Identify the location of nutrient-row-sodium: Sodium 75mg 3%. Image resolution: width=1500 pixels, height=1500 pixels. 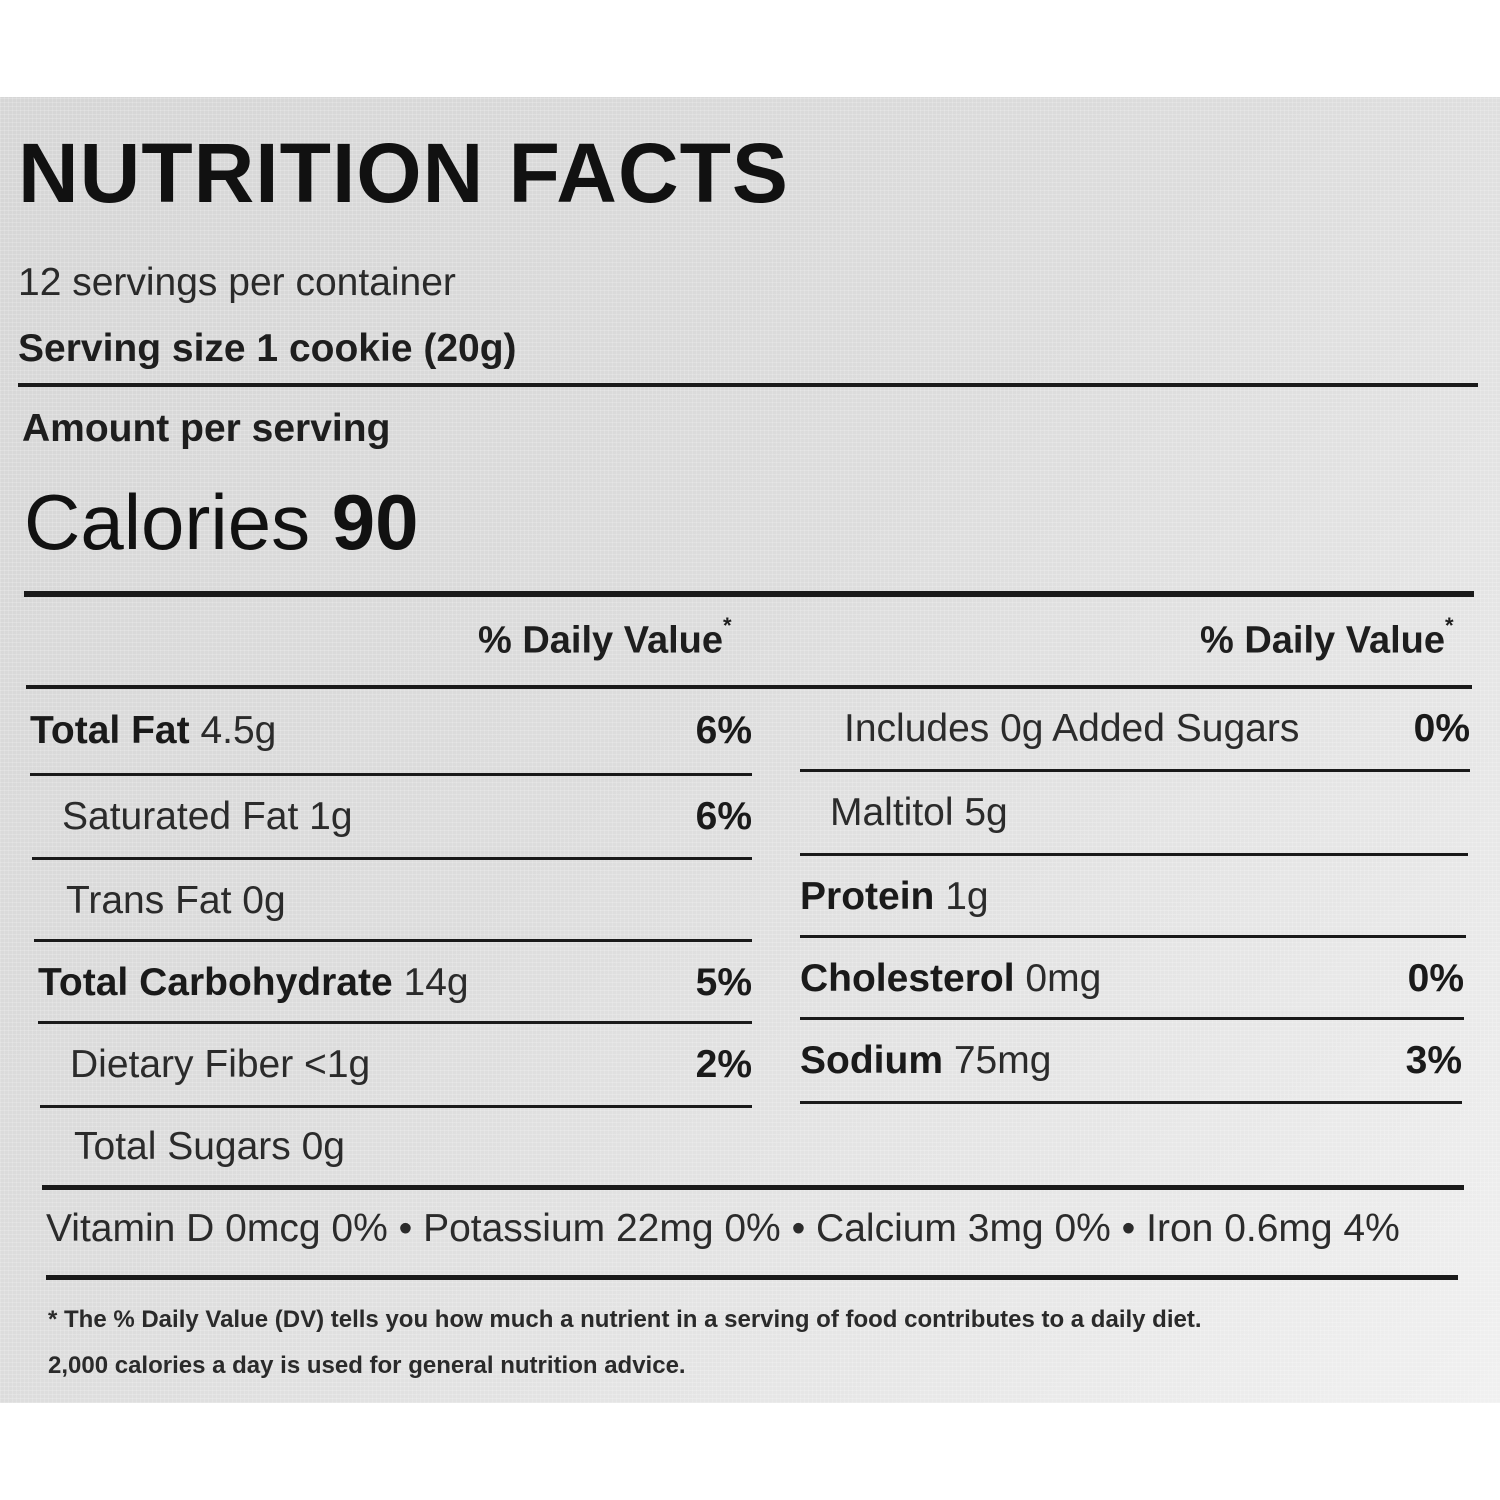
(1131, 1061).